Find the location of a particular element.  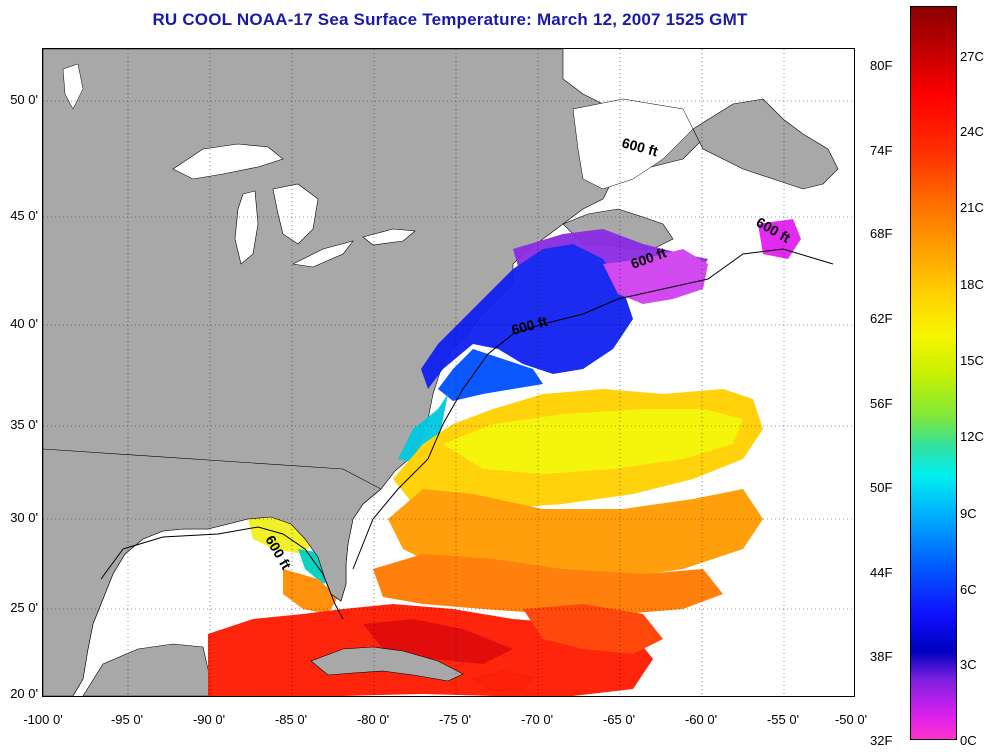

colorbar-c-label: 24C is located at coordinates (972, 131).